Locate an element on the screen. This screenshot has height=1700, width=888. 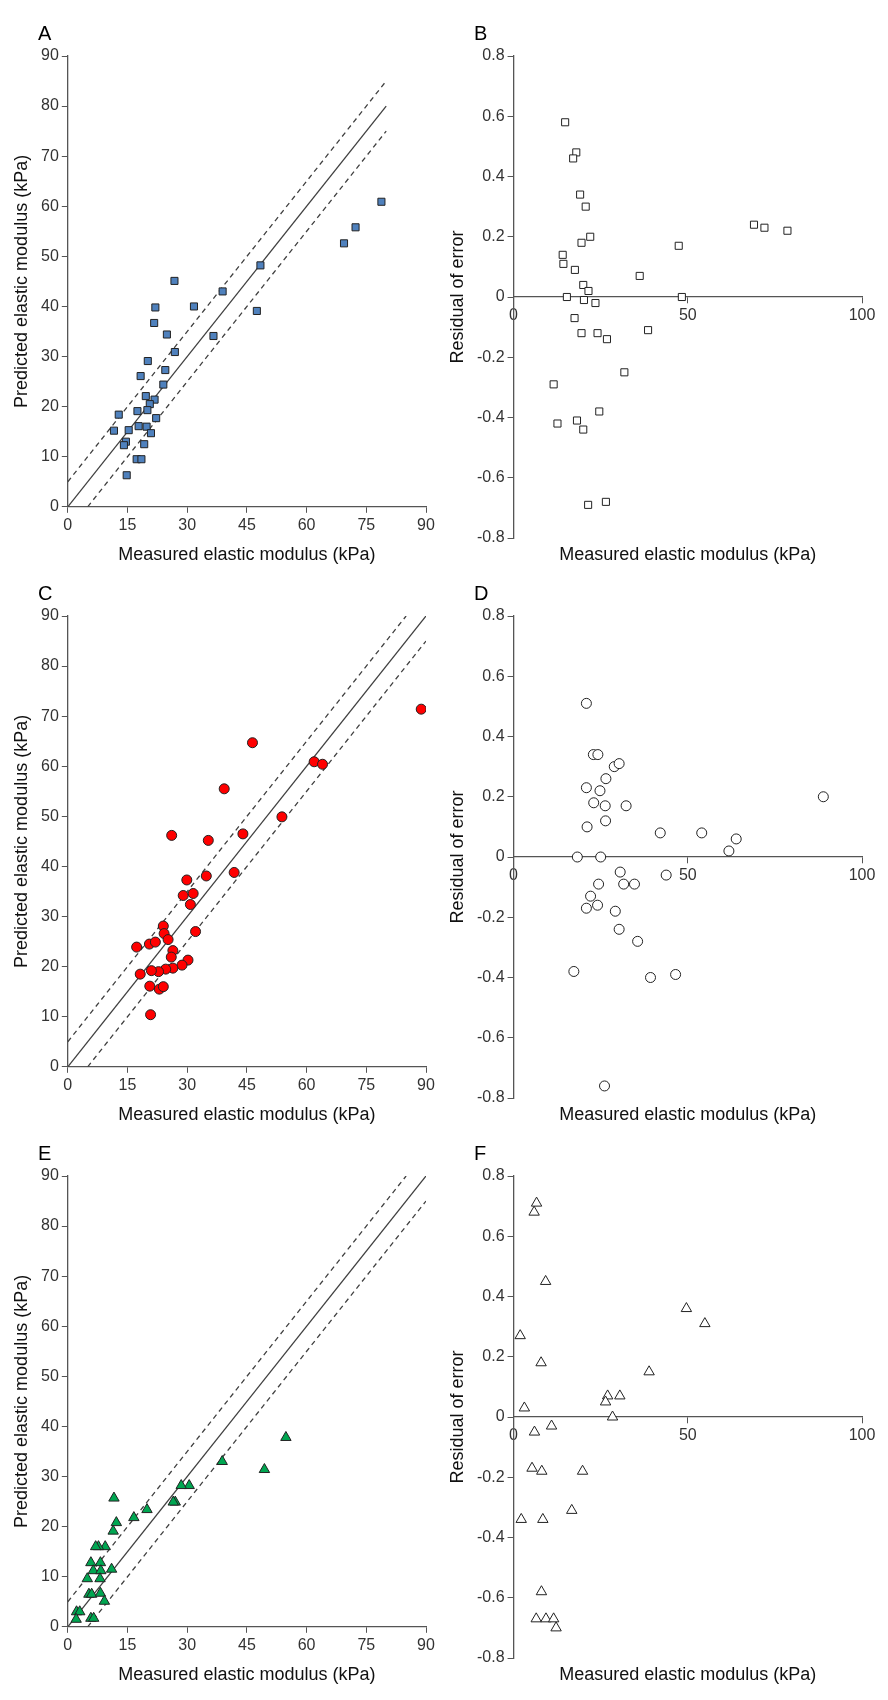
chart-title: A is located at coordinates (45, 32).